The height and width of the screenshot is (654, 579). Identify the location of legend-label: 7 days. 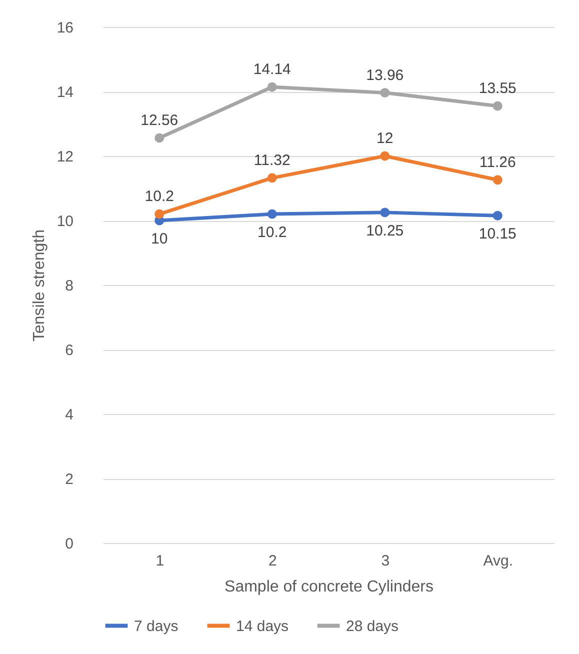
(156, 626).